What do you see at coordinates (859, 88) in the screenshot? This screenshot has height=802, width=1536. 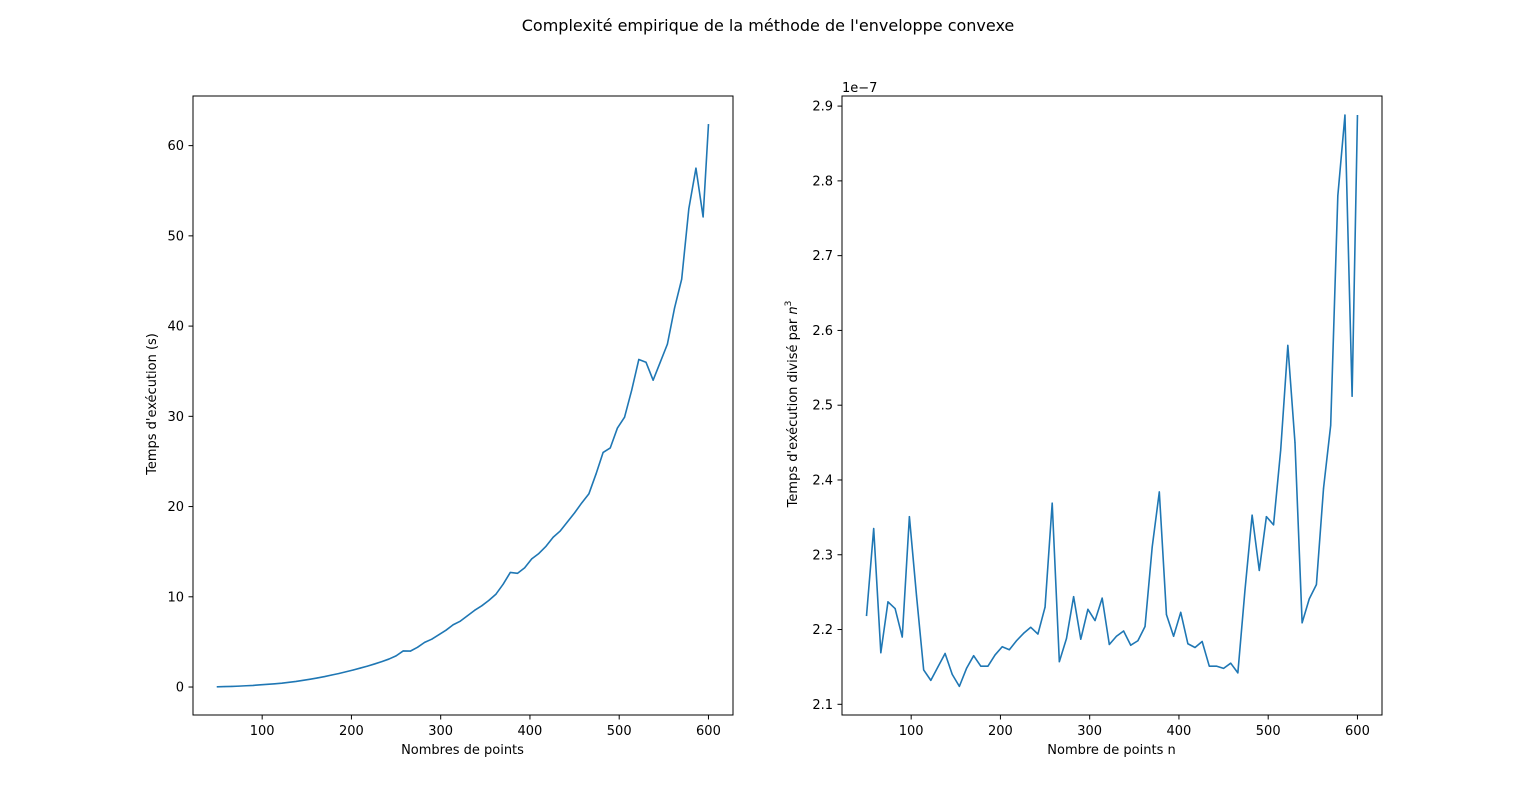 I see `right-chart-offset-text: 1e−7` at bounding box center [859, 88].